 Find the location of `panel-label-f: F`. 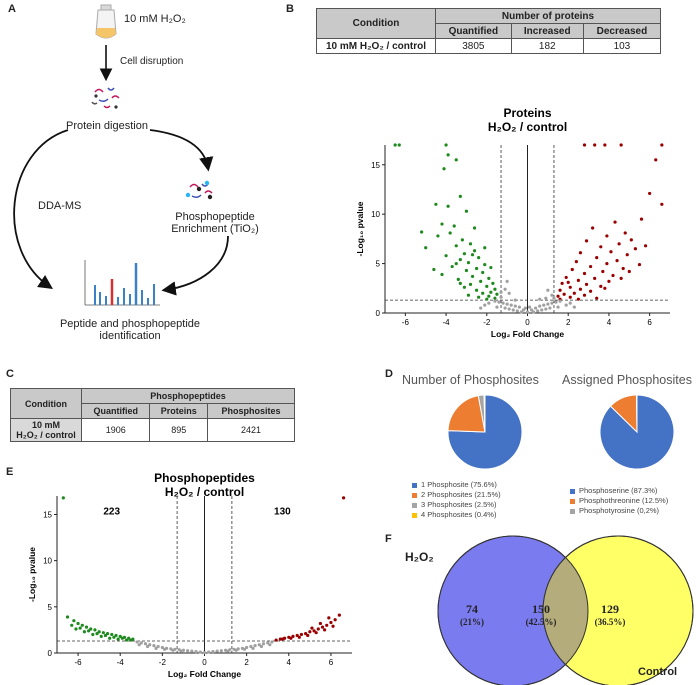

panel-label-f: F is located at coordinates (388, 539).